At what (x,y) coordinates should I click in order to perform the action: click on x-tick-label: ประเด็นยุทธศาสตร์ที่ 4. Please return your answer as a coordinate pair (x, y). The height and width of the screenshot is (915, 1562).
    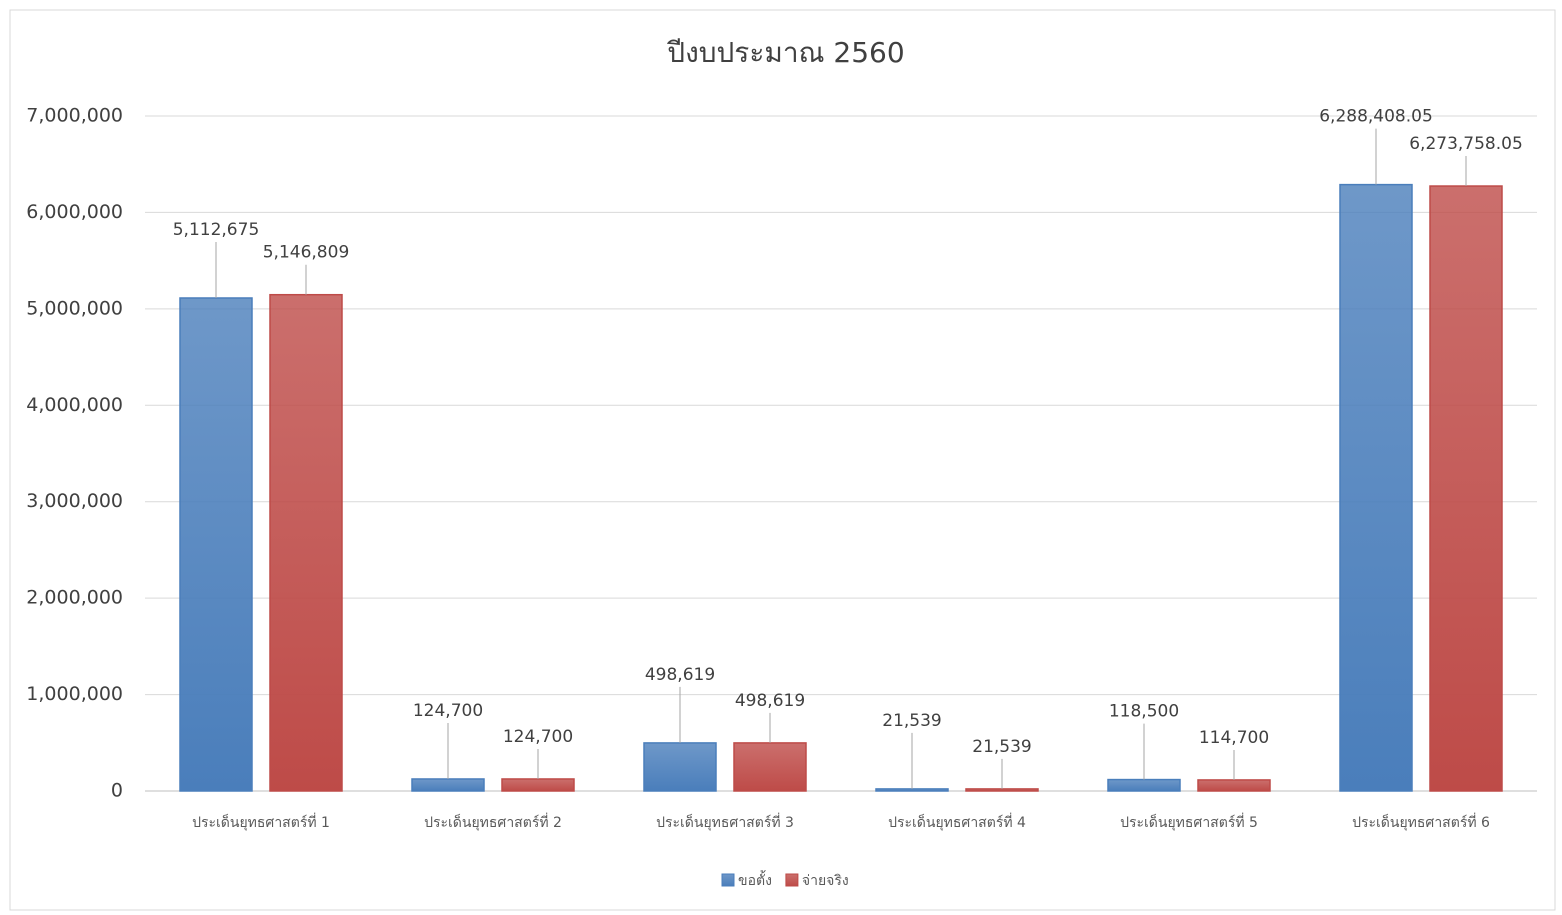
    Looking at the image, I should click on (957, 822).